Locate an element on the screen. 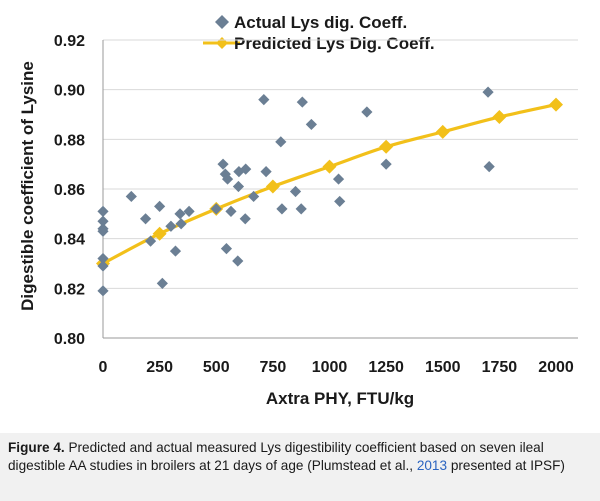 The image size is (600, 501). x-tick-label: 1500 is located at coordinates (443, 367).